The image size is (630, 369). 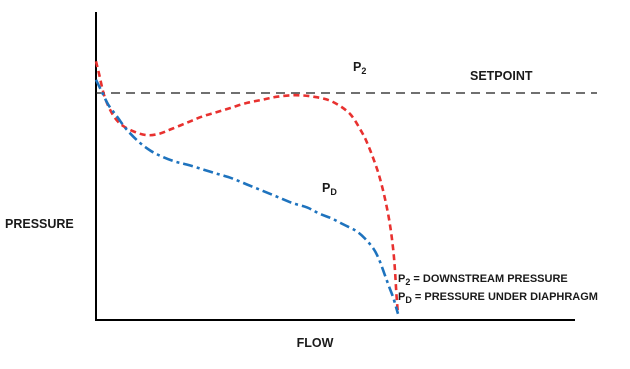 What do you see at coordinates (359, 68) in the screenshot?
I see `p2-series-label: P2` at bounding box center [359, 68].